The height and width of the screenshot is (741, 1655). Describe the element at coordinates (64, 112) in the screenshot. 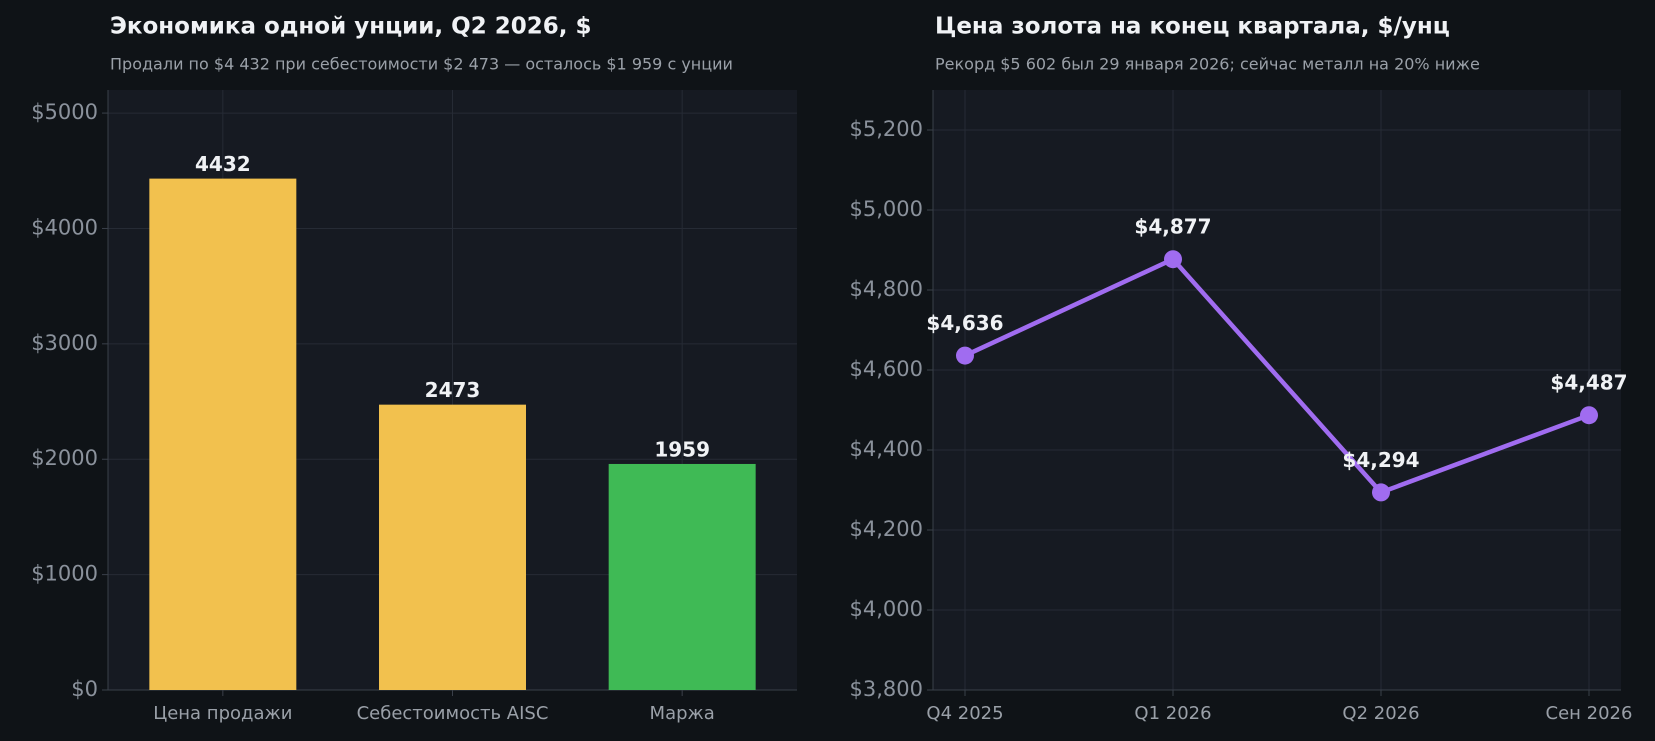

I see `y-tick-label: $5000` at that location.